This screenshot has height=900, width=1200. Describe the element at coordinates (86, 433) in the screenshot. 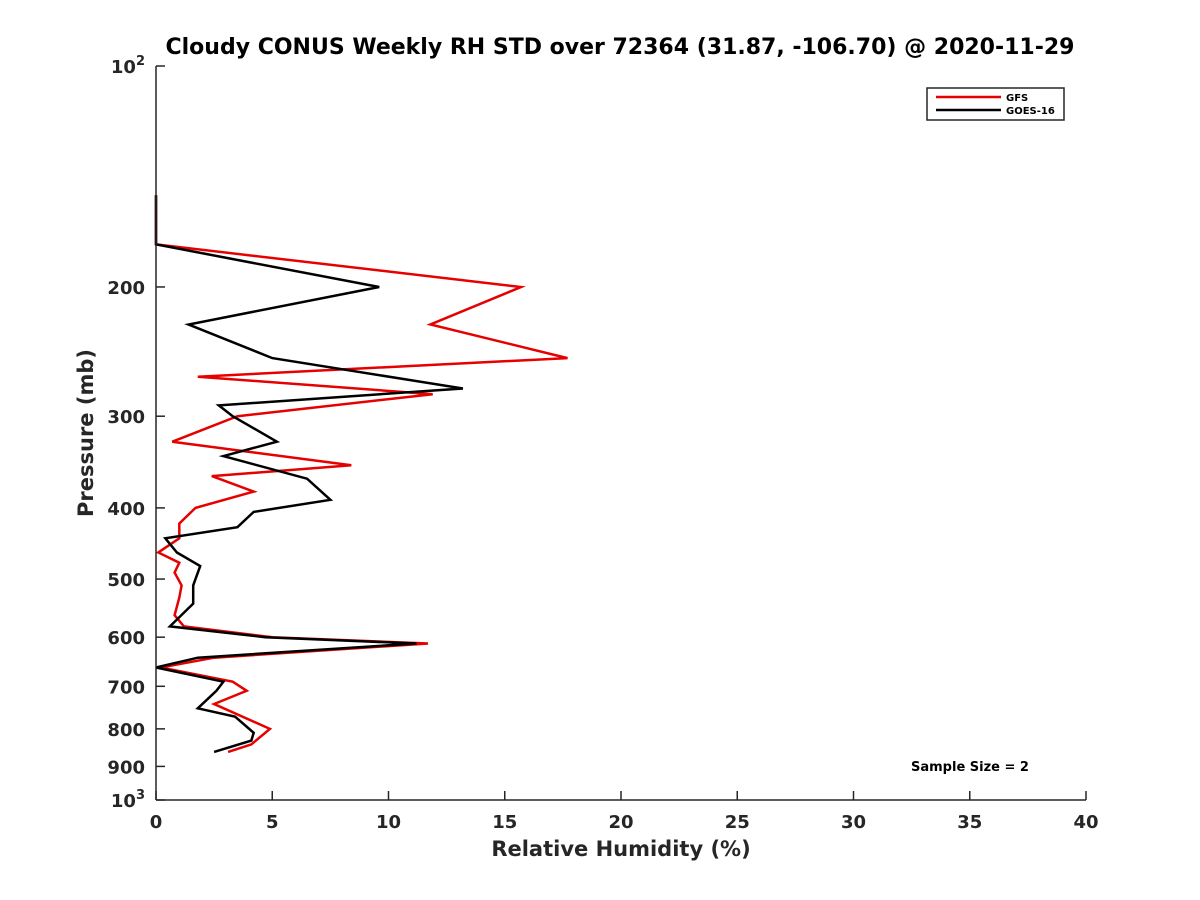

I see `y-axis-label: Pressure (mb)` at that location.